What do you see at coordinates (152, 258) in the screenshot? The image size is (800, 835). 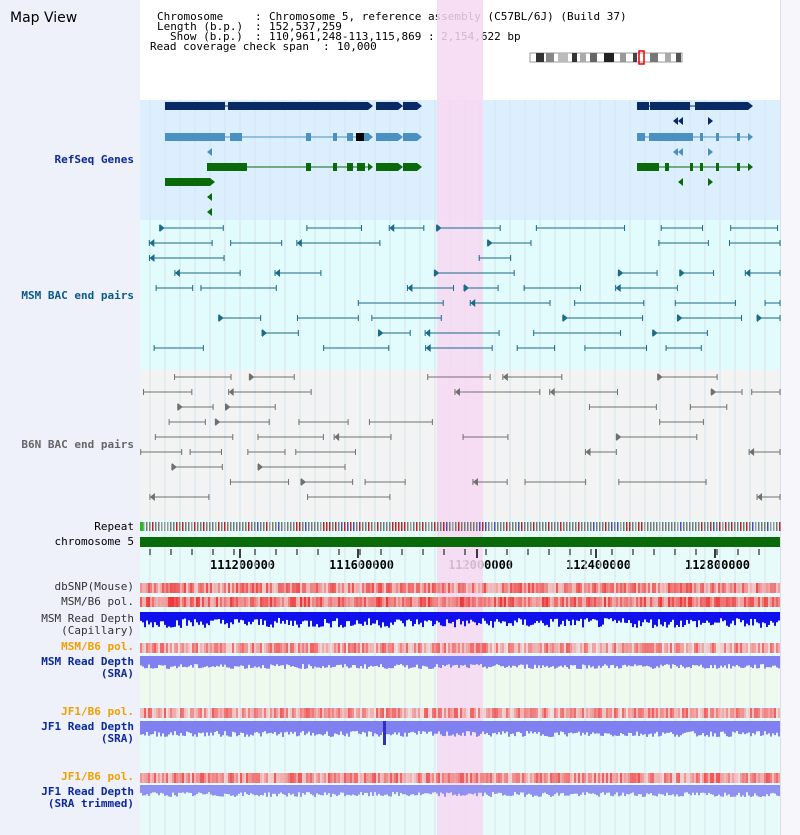 I see `feature-arrow` at bounding box center [152, 258].